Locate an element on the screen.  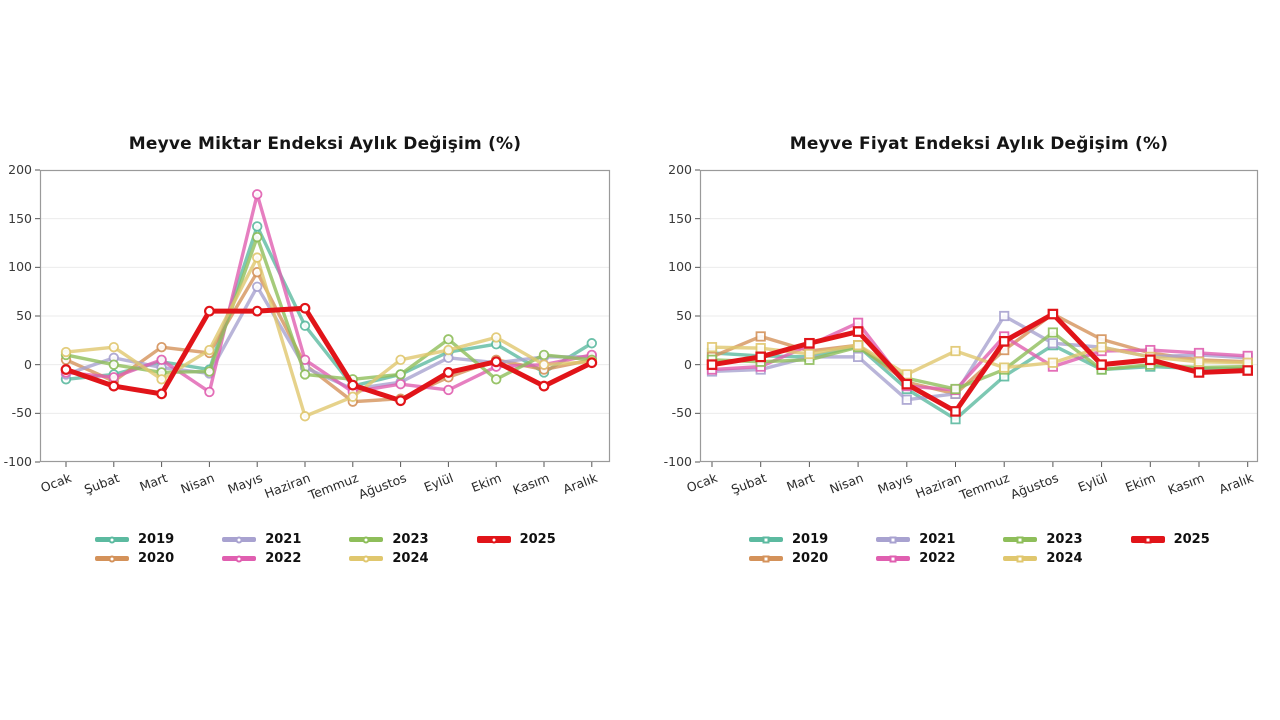
legend-swatch-2023 is located at coordinates (366, 539).